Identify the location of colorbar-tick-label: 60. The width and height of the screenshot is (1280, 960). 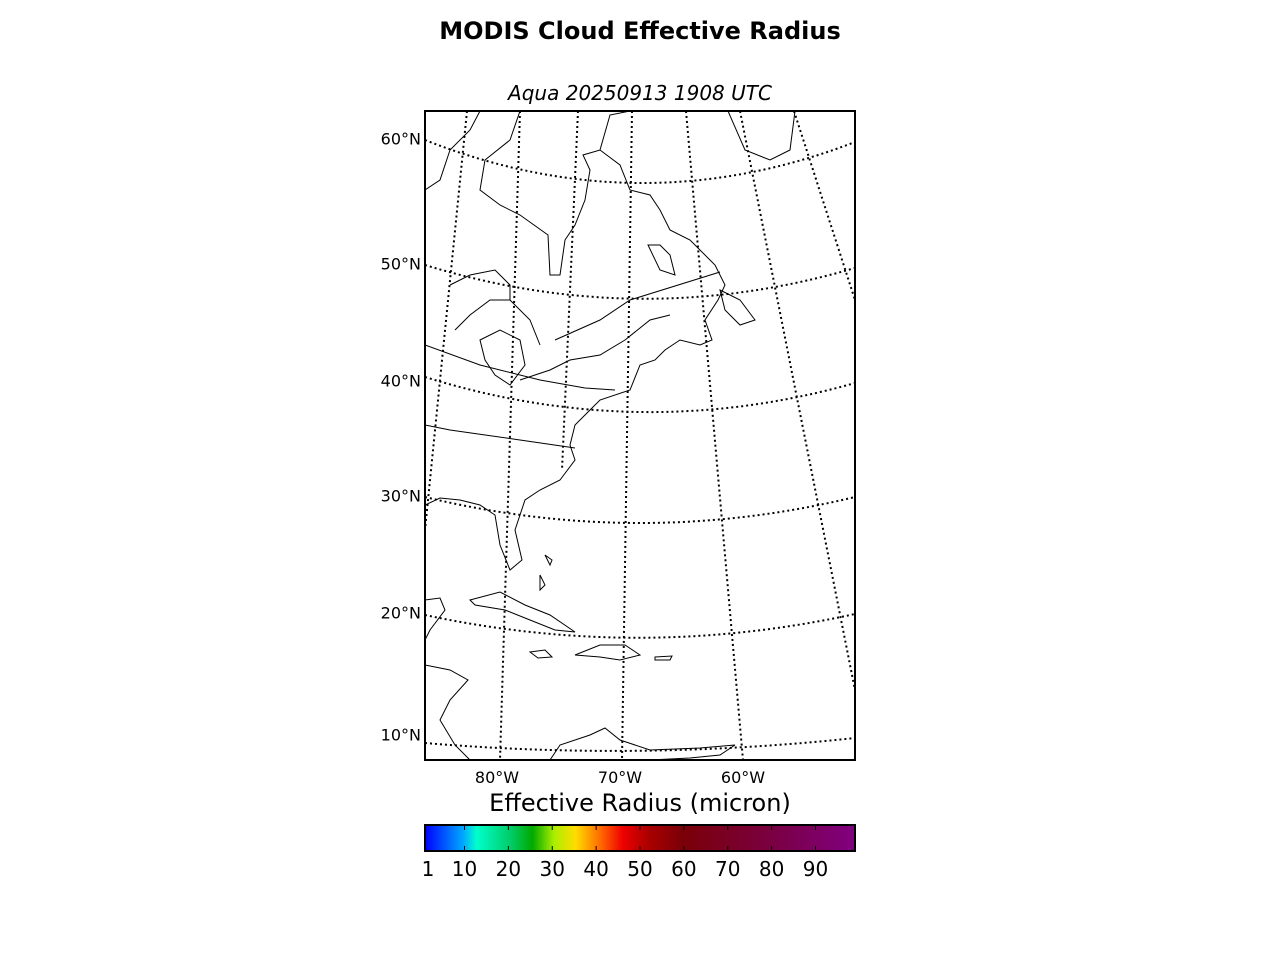
(683, 869).